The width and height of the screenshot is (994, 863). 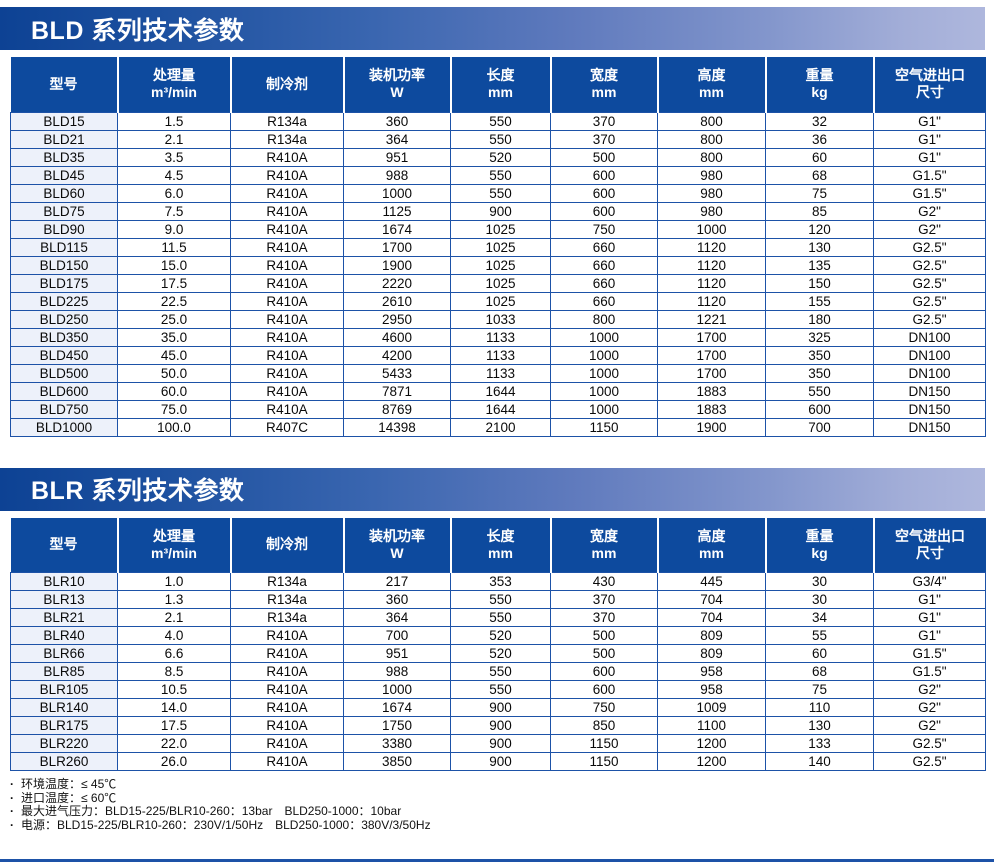 What do you see at coordinates (64, 175) in the screenshot?
I see `model-cell: BLD45` at bounding box center [64, 175].